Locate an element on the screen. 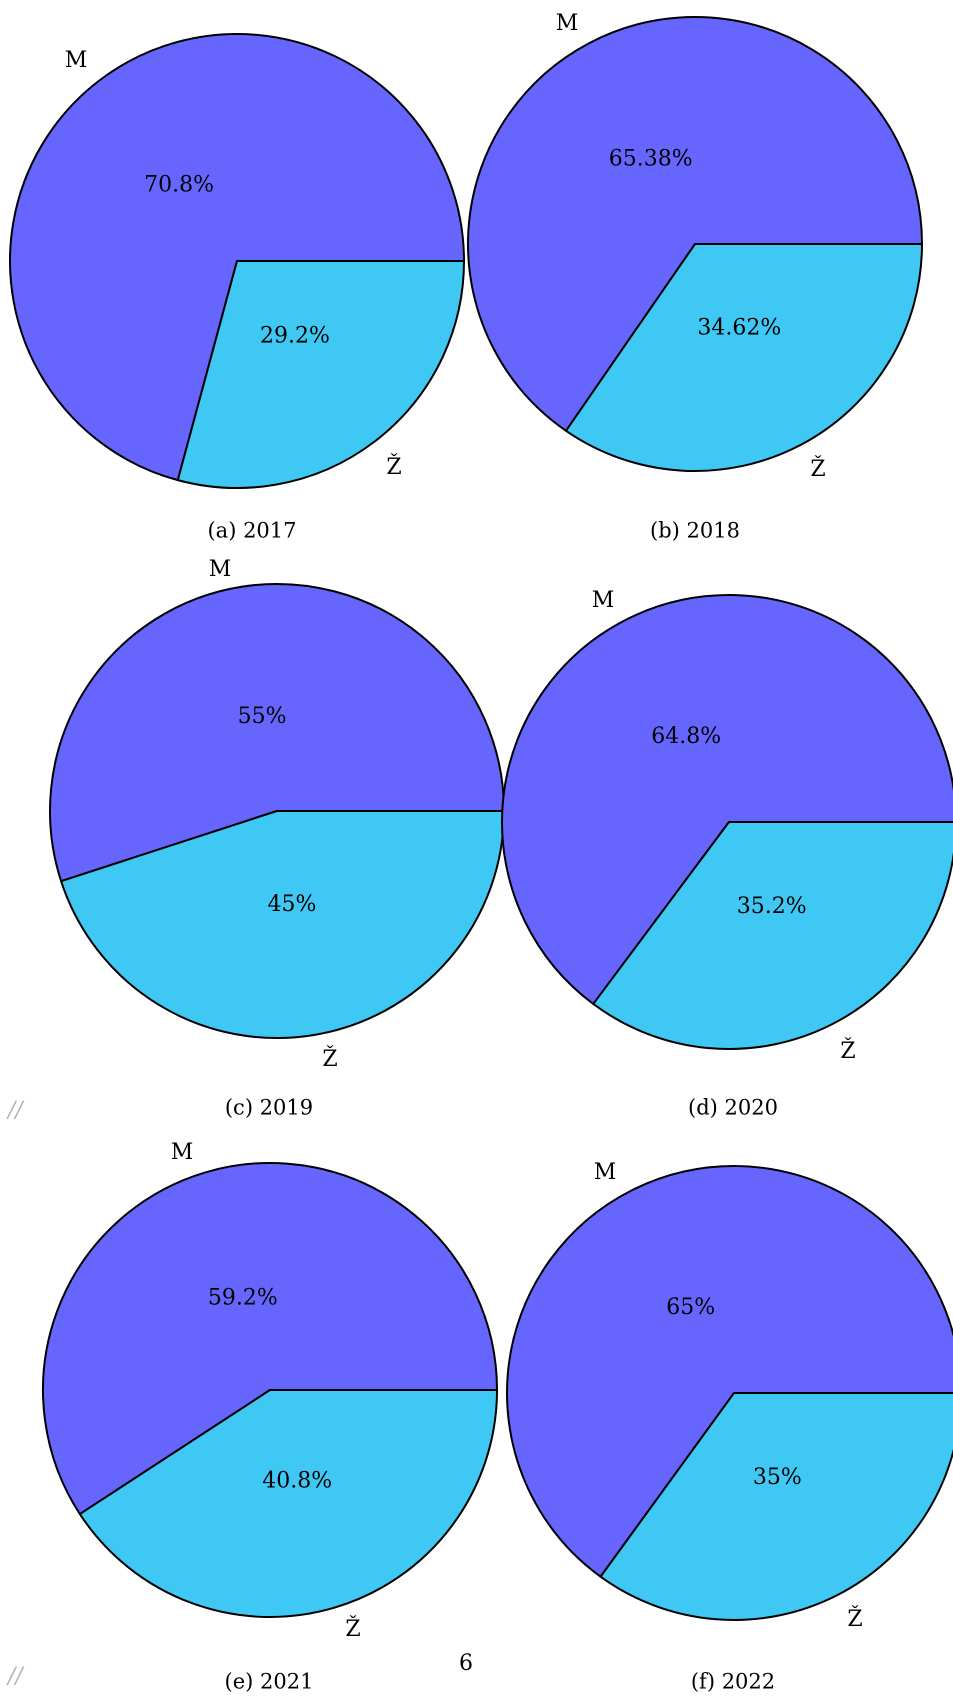 Image resolution: width=953 pixels, height=1699 pixels. subfigure-caption: (e) 2021 is located at coordinates (269, 1682).